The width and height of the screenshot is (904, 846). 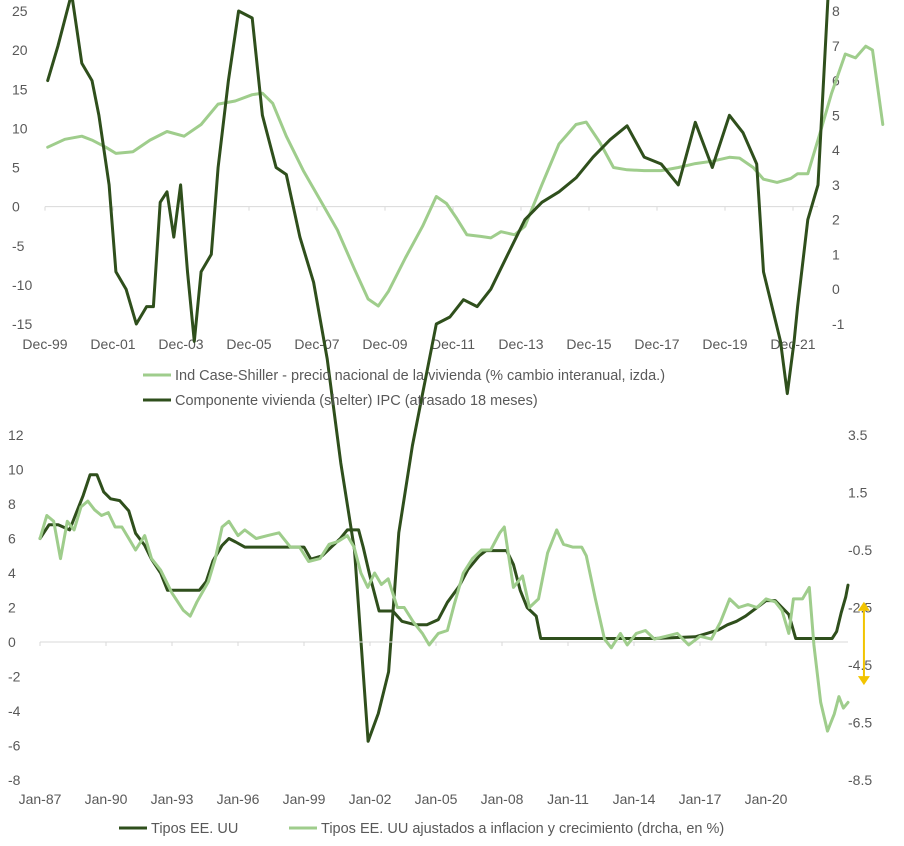 I want to click on y-left-tick-label: -10, so click(x=22, y=285).